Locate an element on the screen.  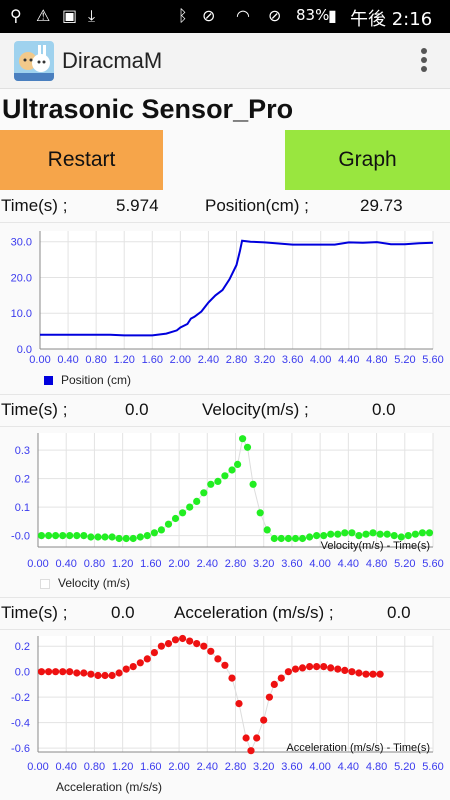
y-tick-label: -0.0 is located at coordinates (20, 537).